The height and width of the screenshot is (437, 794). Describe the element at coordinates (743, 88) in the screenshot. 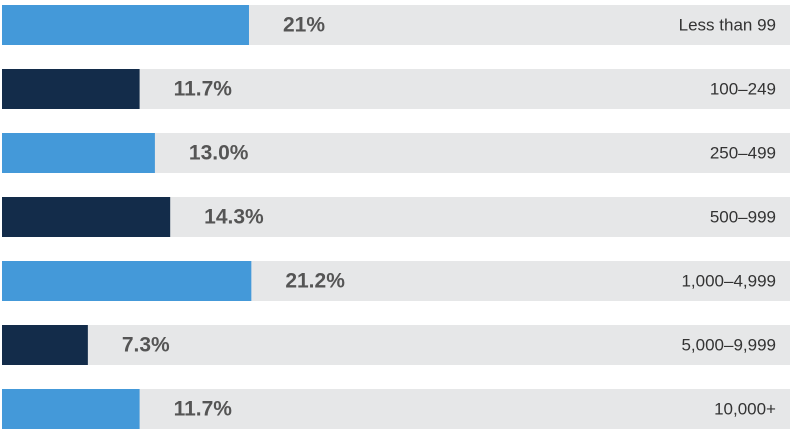

I see `category-label: 100–249` at that location.